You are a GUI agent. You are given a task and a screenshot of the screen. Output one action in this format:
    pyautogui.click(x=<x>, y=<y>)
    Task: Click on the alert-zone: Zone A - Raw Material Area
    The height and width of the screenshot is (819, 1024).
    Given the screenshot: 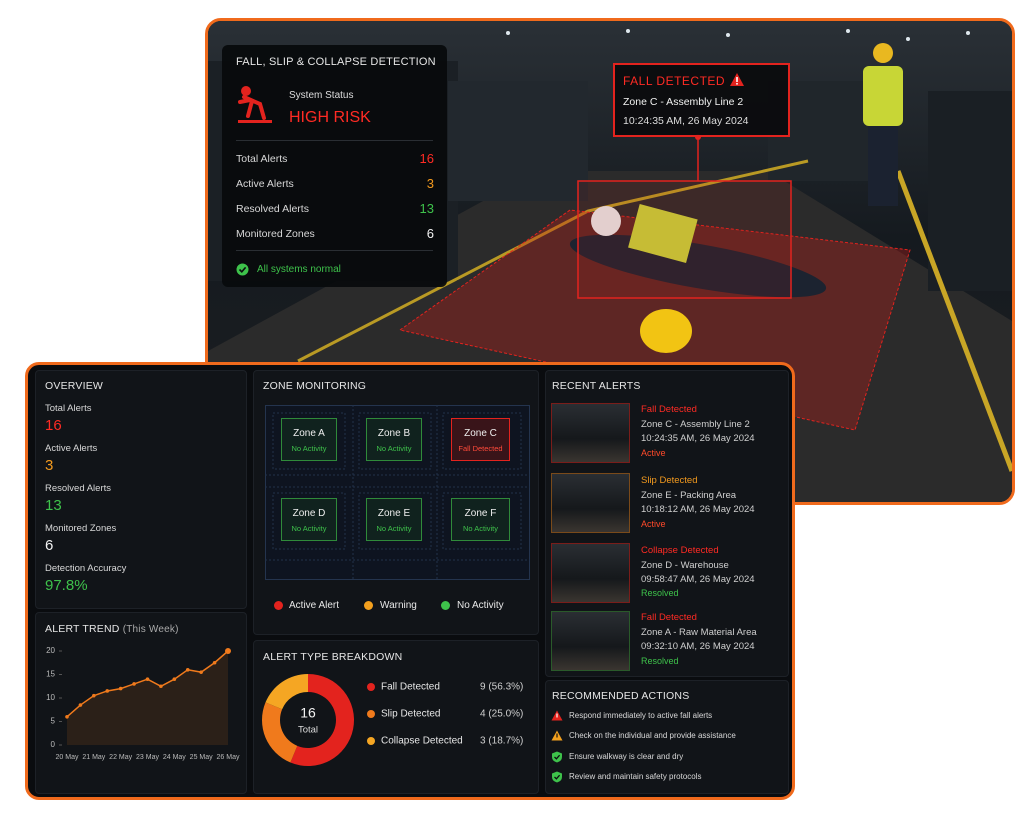 What is the action you would take?
    pyautogui.click(x=699, y=632)
    